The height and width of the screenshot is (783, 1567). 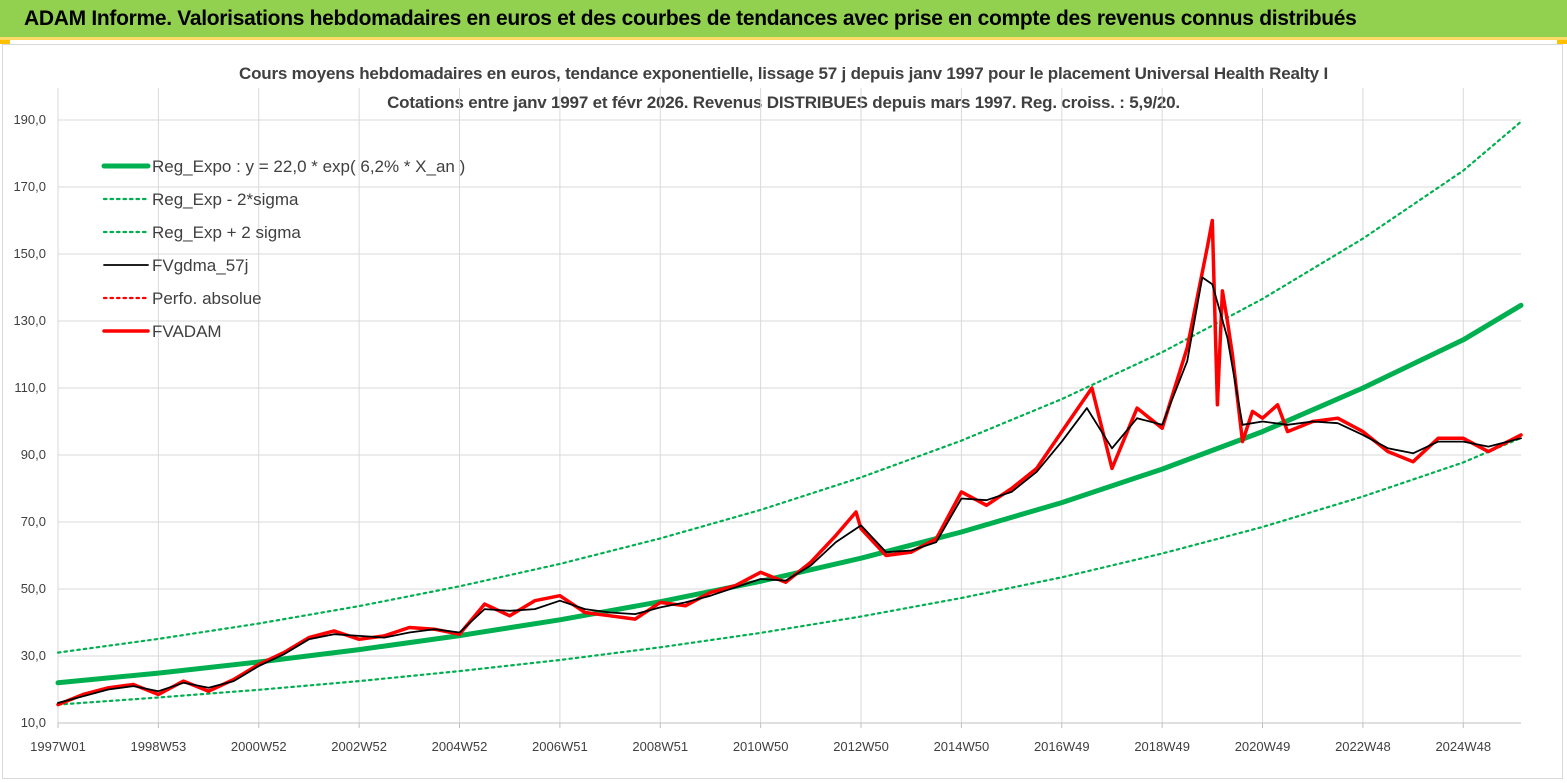 I want to click on legend-label: Reg_Expo : y = 22,0 * exp( 6,2% * X_an ), so click(x=308, y=166).